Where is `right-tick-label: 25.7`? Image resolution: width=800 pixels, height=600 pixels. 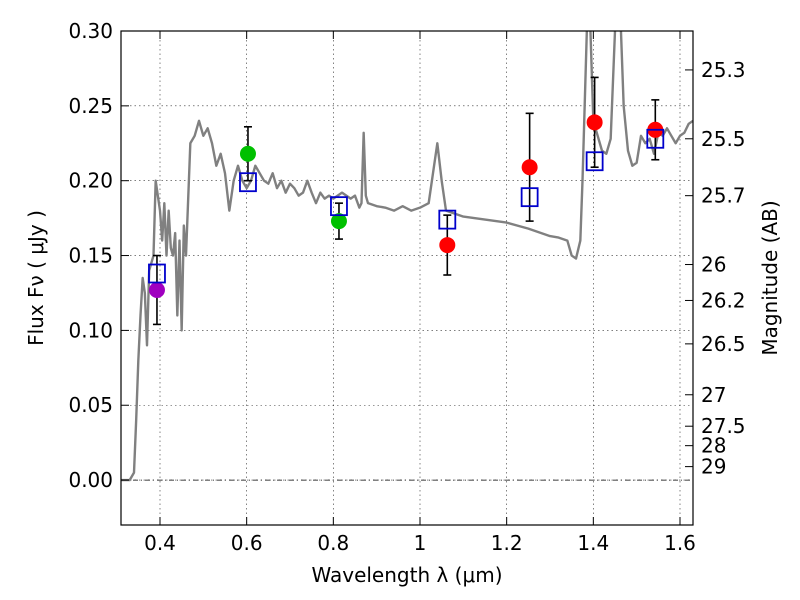 right-tick-label: 25.7 is located at coordinates (723, 196).